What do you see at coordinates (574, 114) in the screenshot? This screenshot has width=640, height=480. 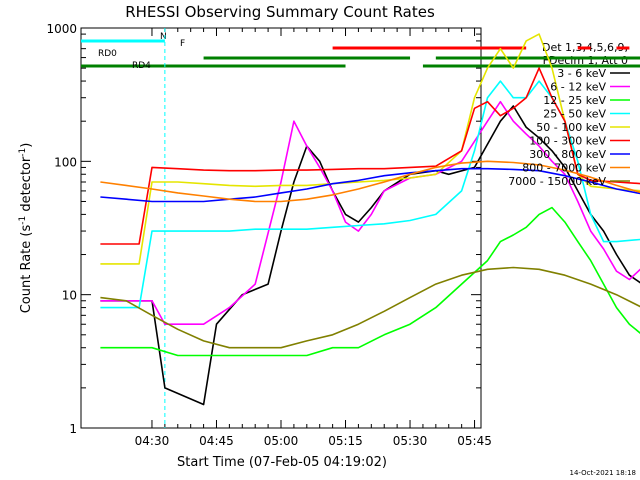 I see `legend-label: 25 - 50 keV` at bounding box center [574, 114].